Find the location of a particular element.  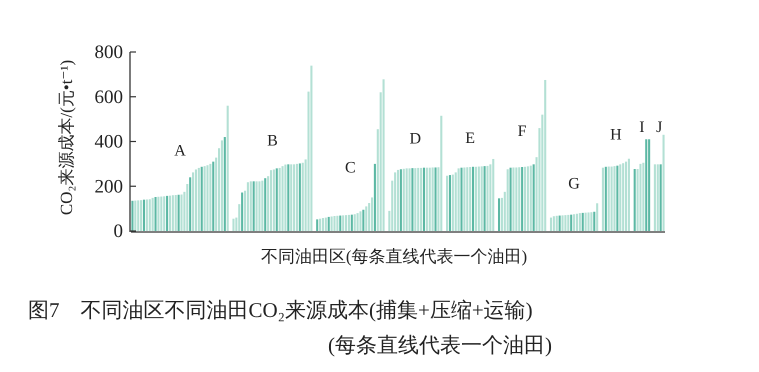

annotation: A is located at coordinates (180, 151).